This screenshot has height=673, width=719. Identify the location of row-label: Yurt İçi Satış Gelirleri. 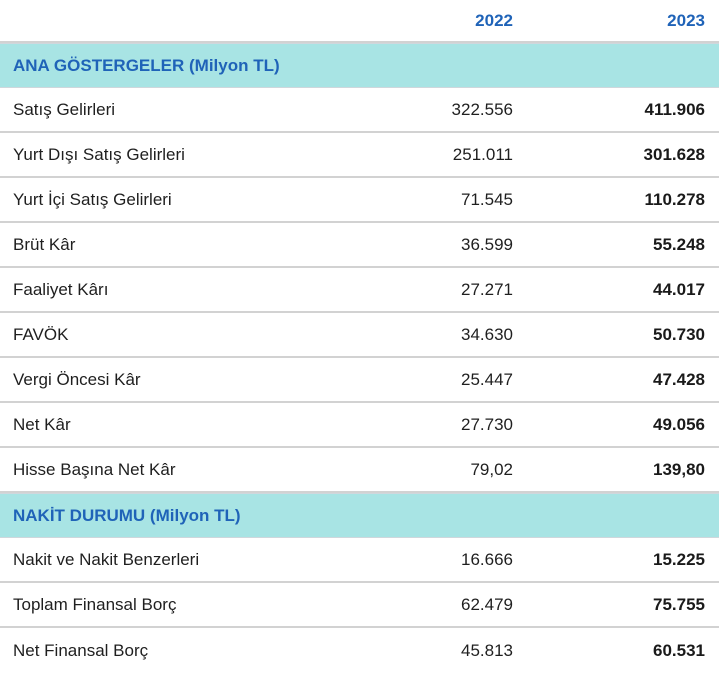
(92, 199).